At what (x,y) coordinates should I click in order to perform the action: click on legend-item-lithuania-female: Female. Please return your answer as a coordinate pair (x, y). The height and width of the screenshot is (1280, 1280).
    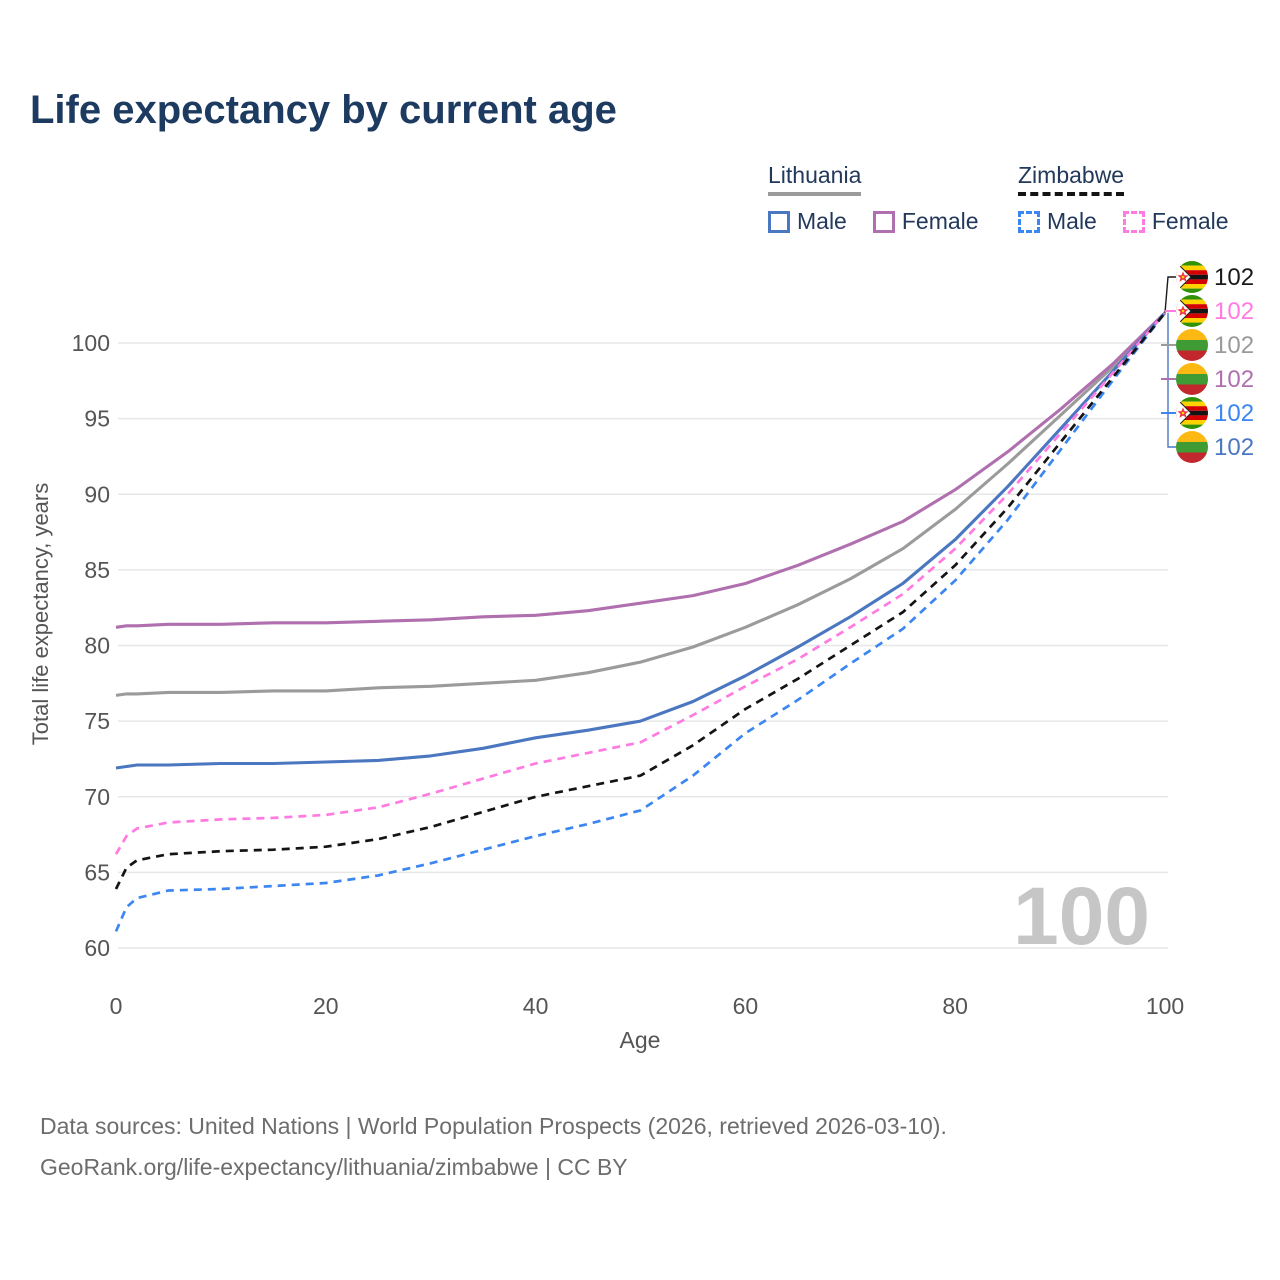
    Looking at the image, I should click on (925, 221).